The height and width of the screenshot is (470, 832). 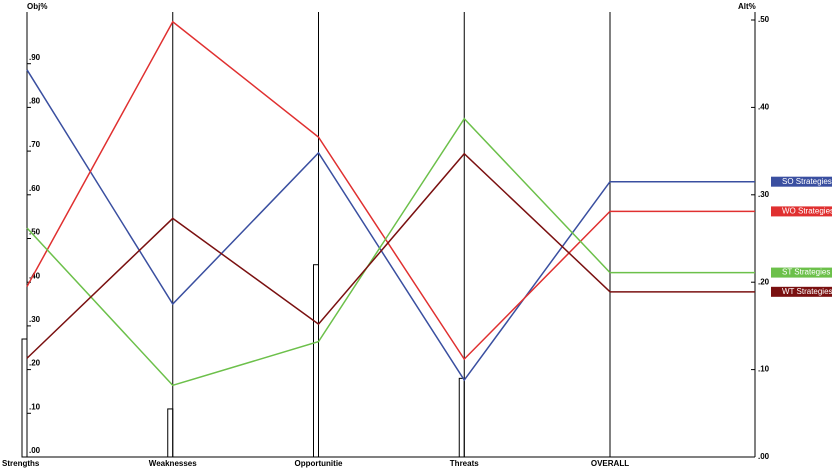 What do you see at coordinates (747, 6) in the screenshot?
I see `y2-axis-label: Alt%` at bounding box center [747, 6].